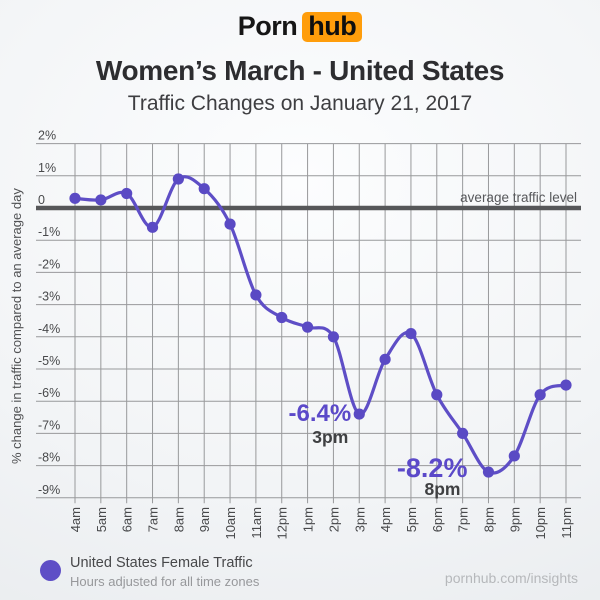 Image resolution: width=600 pixels, height=600 pixels. Describe the element at coordinates (282, 523) in the screenshot. I see `x-axis-tick-label: 12pm` at that location.